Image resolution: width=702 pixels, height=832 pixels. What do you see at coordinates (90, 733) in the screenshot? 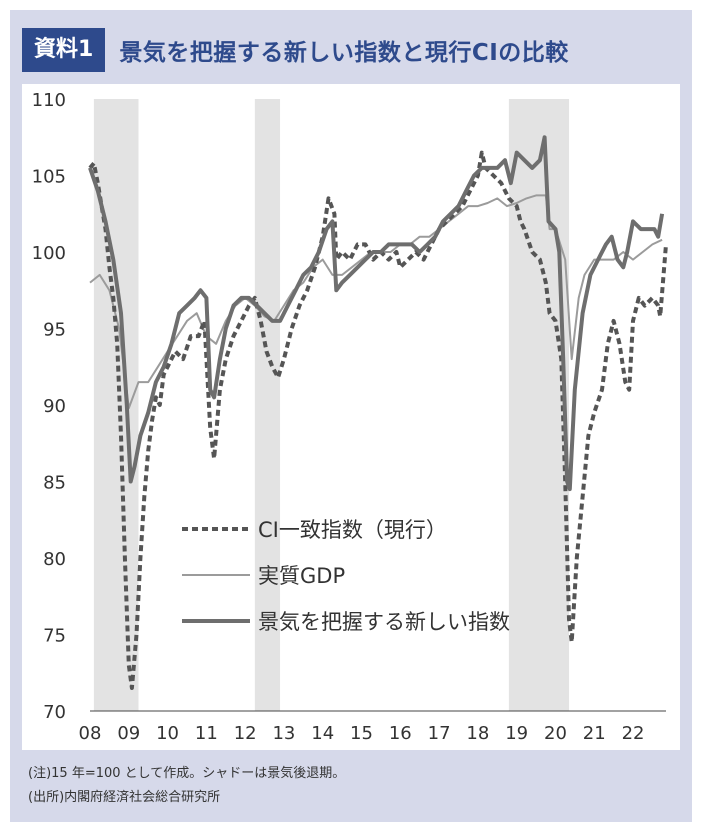
I see `x-tick-label: 08` at bounding box center [90, 733].